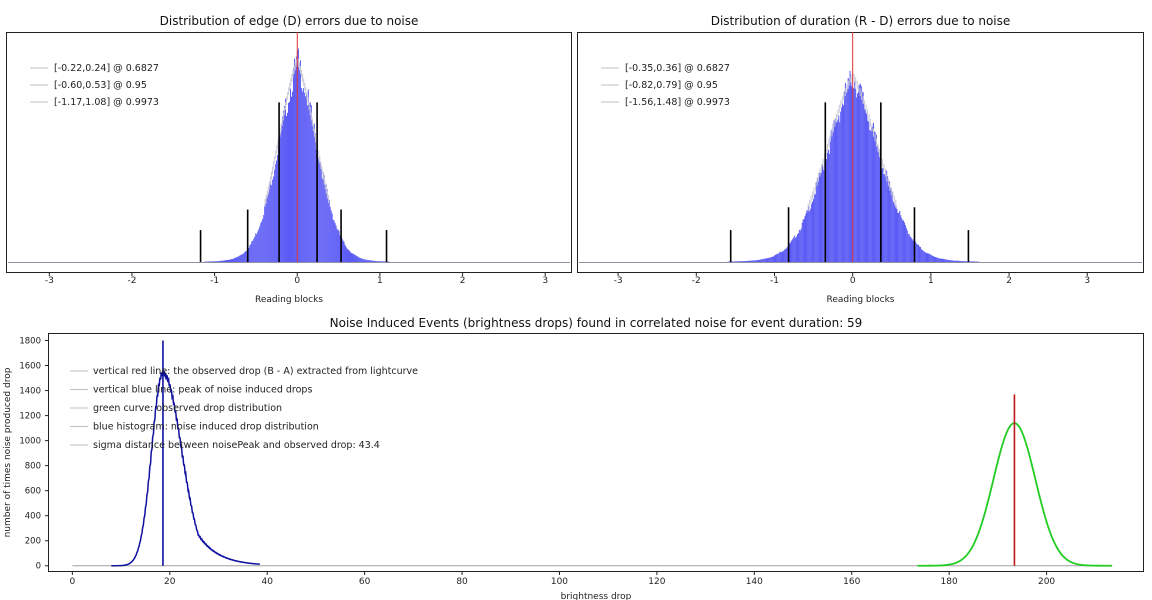 This screenshot has height=600, width=1152. What do you see at coordinates (289, 300) in the screenshot?
I see `p1-x-axis-label: Reading blocks` at bounding box center [289, 300].